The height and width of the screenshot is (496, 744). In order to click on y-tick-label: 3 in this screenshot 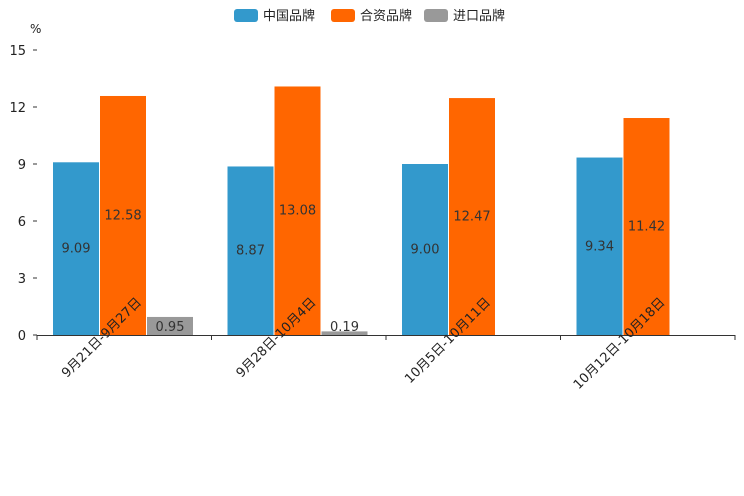, I will do `click(22, 279)`.